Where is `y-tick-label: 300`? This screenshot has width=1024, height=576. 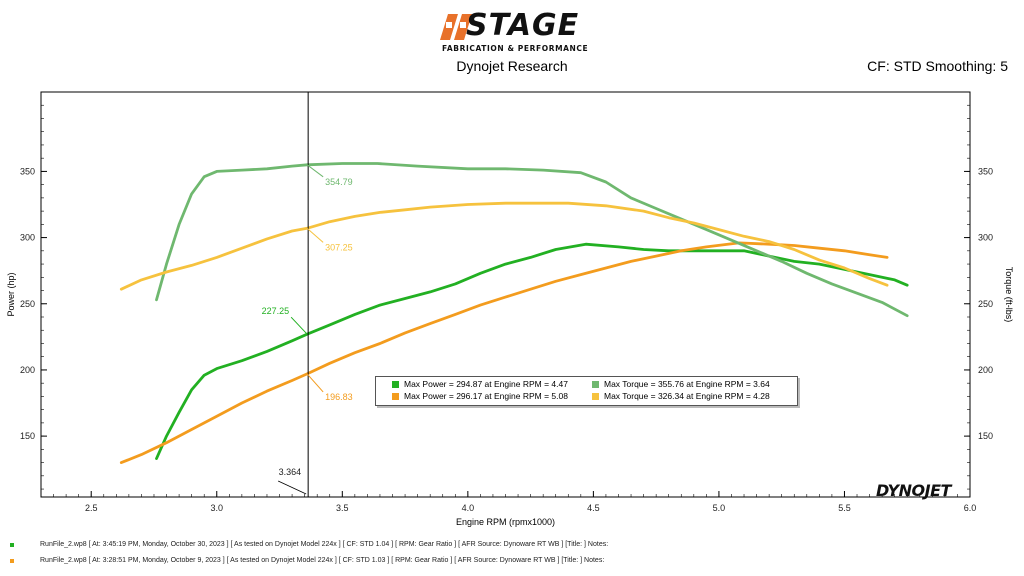
y-tick-label: 300 is located at coordinates (27, 238).